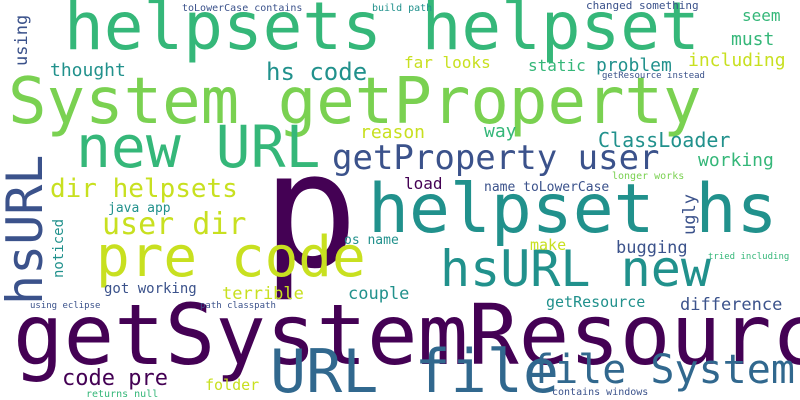  Describe the element at coordinates (648, 176) in the screenshot. I see `word: longer works` at that location.